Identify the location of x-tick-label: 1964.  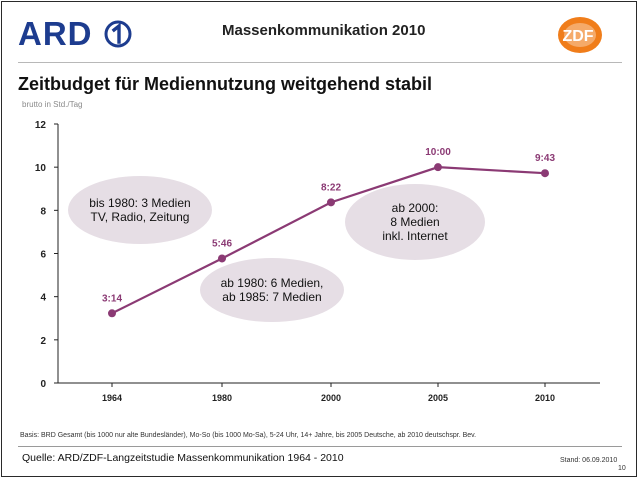
(112, 398).